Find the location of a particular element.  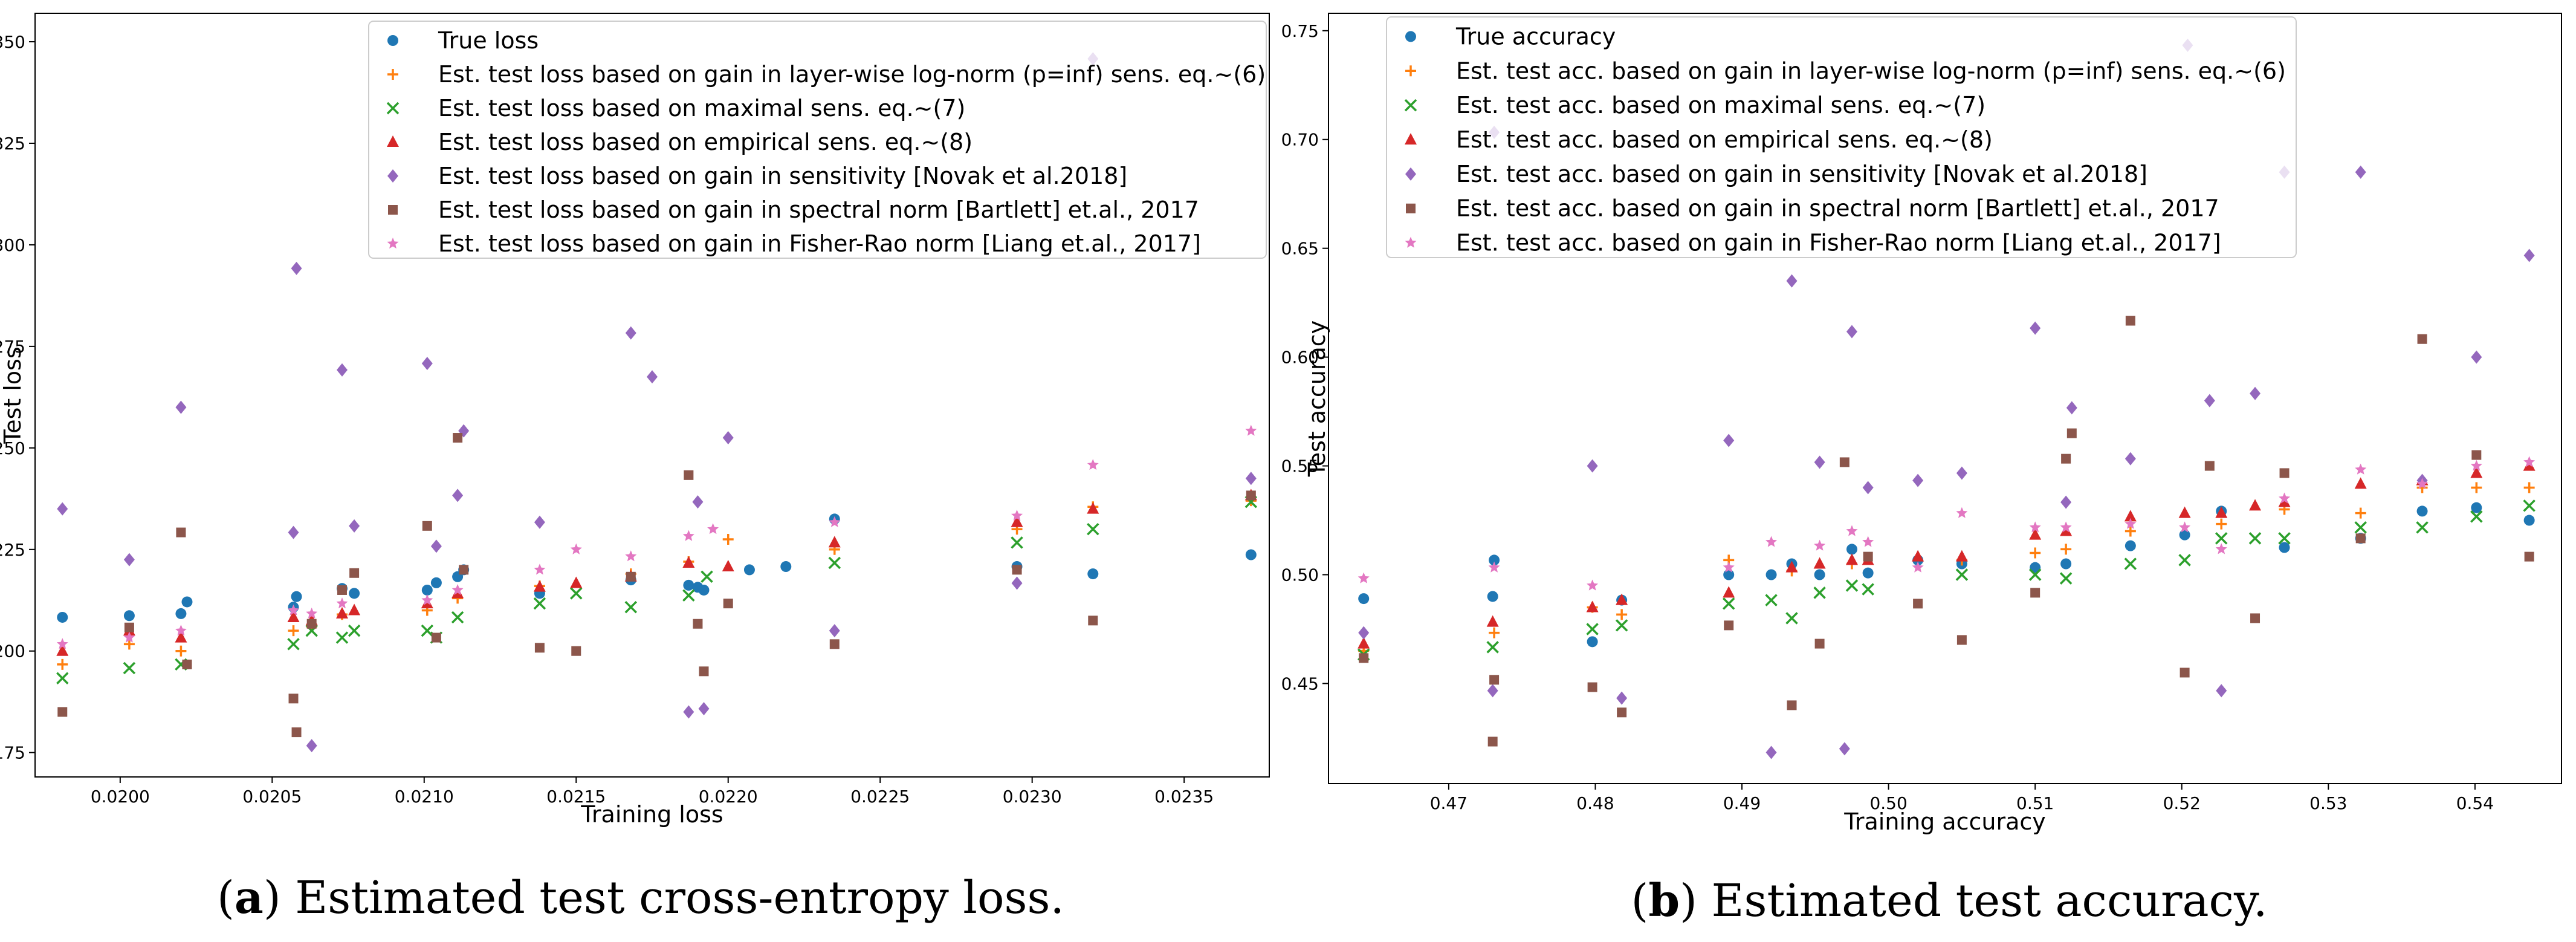

x-axis-label: Training loss is located at coordinates (651, 814).